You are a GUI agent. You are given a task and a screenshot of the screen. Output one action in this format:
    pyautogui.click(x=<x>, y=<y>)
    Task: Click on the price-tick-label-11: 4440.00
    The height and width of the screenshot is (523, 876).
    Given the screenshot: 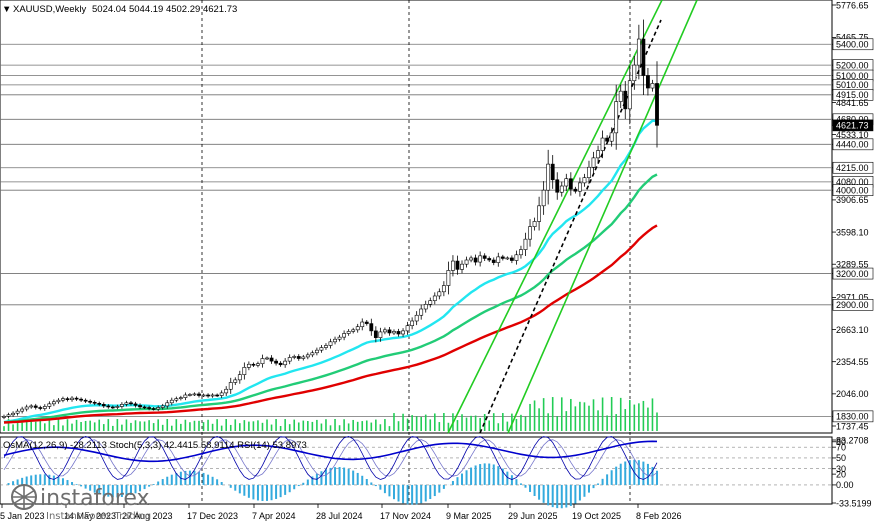 What is the action you would take?
    pyautogui.click(x=852, y=145)
    